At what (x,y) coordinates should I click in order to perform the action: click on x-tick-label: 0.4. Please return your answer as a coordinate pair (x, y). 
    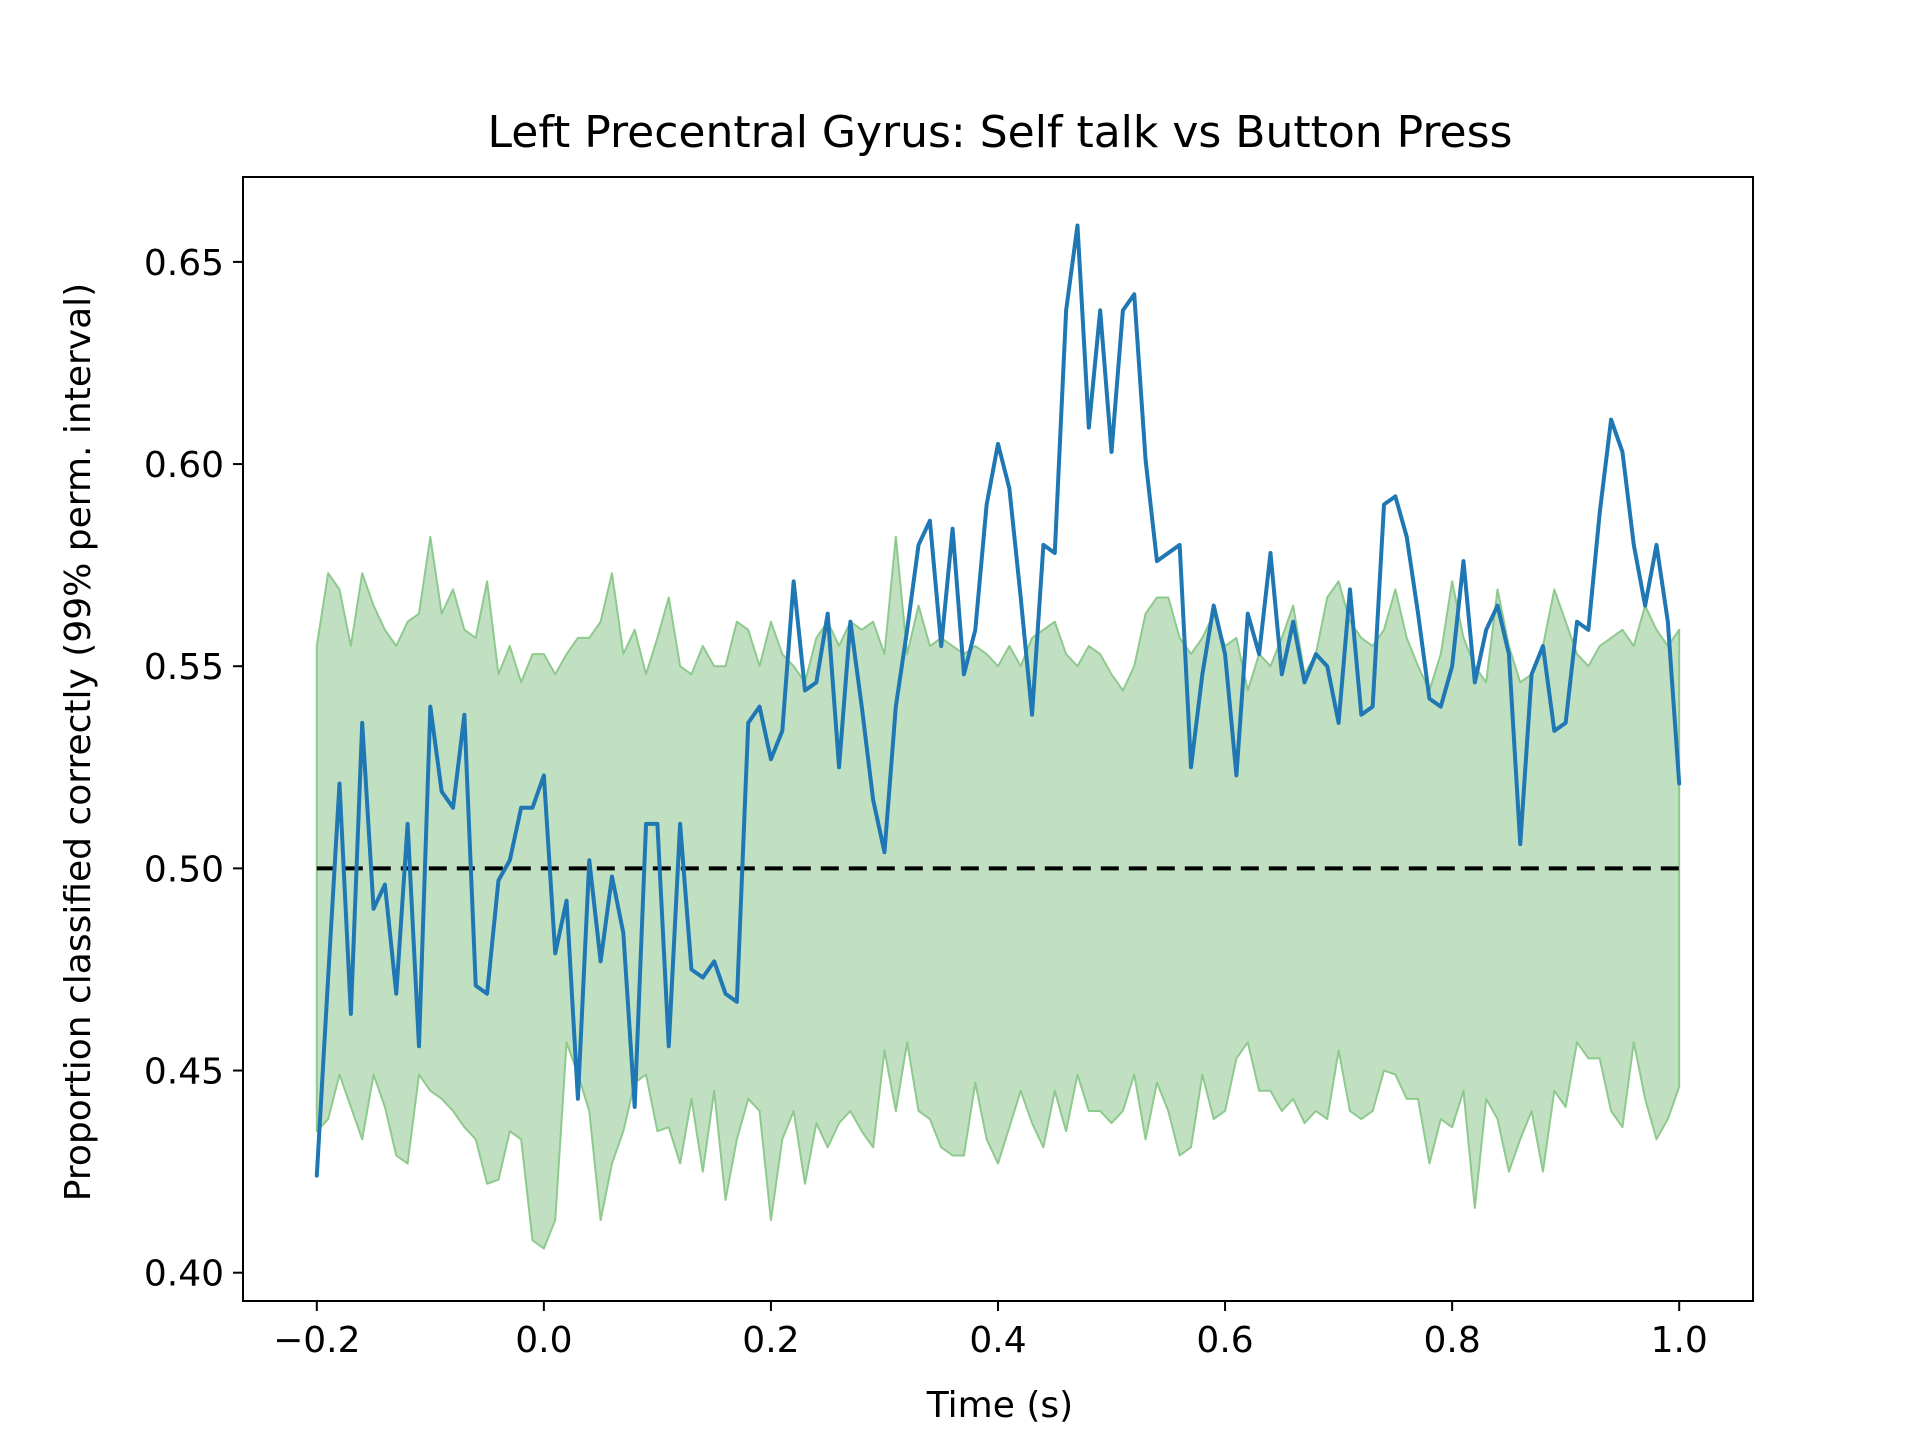
    Looking at the image, I should click on (997, 1340).